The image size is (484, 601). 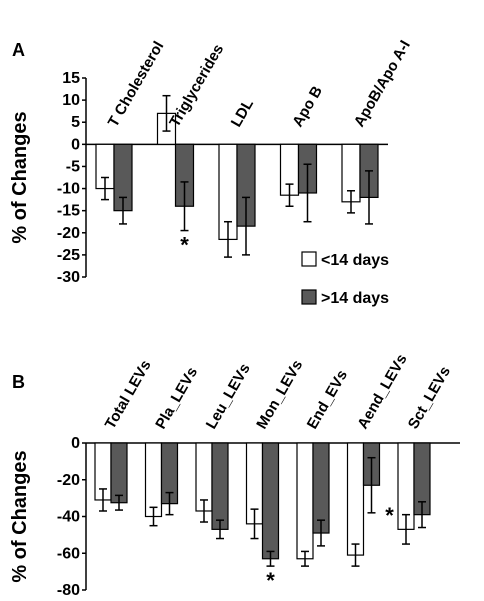 What do you see at coordinates (228, 396) in the screenshot?
I see `category-label: Leu_LEVs` at bounding box center [228, 396].